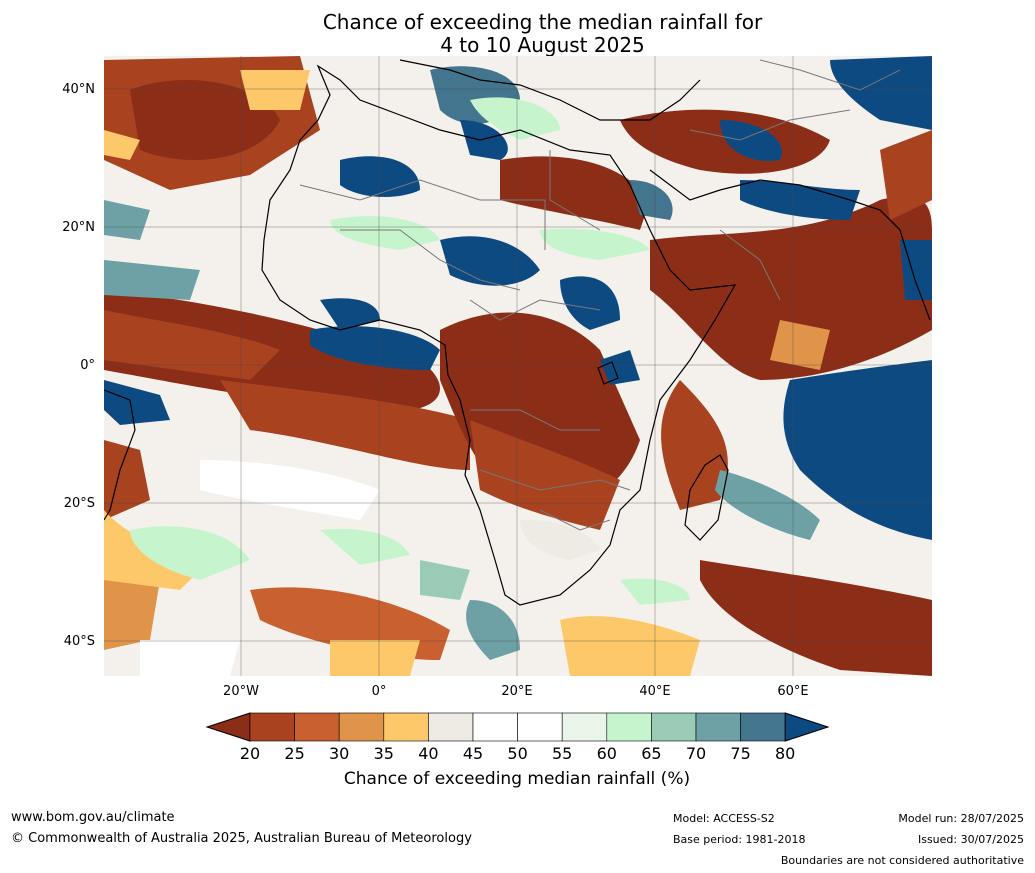  Describe the element at coordinates (970, 839) in the screenshot. I see `footer-issued: Issued: 30/07/2025` at that location.